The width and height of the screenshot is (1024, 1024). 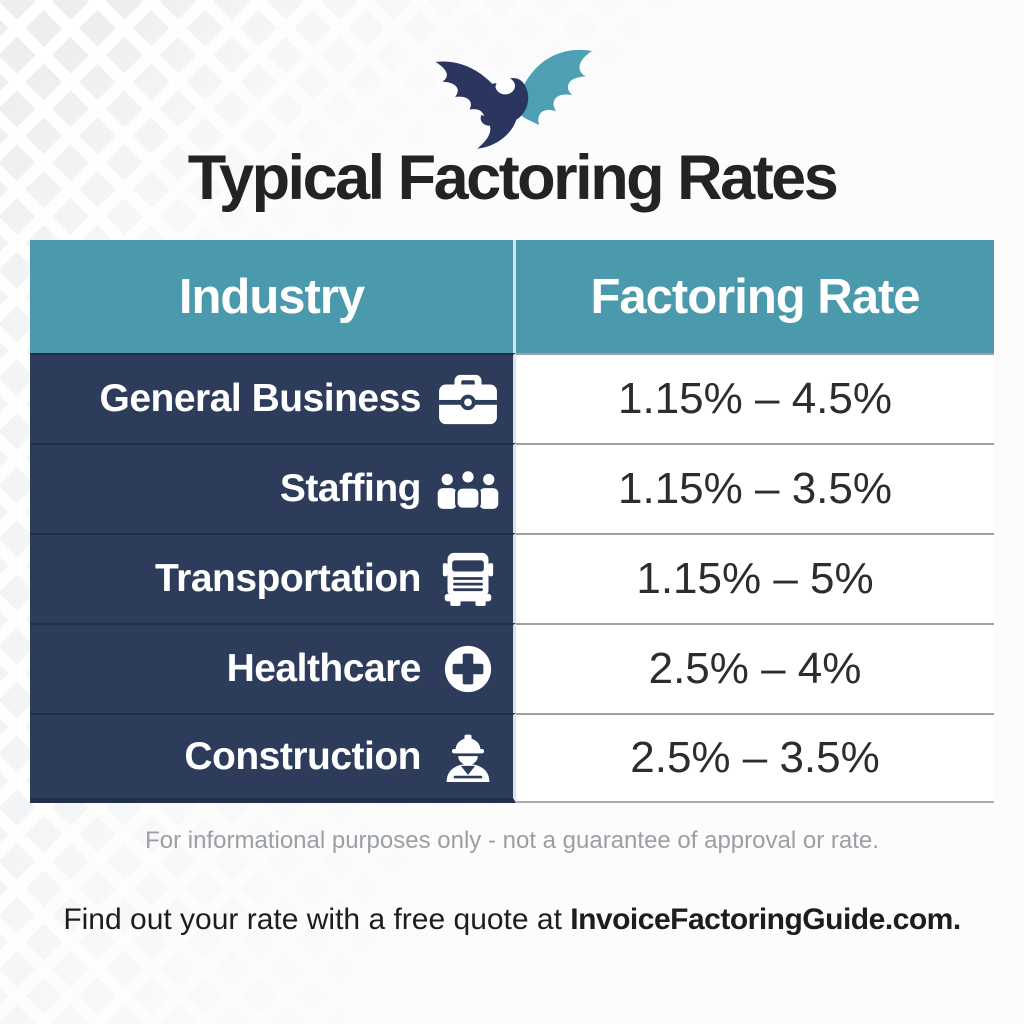 I want to click on rate-value: 1.15% – 4.5%, so click(x=755, y=398).